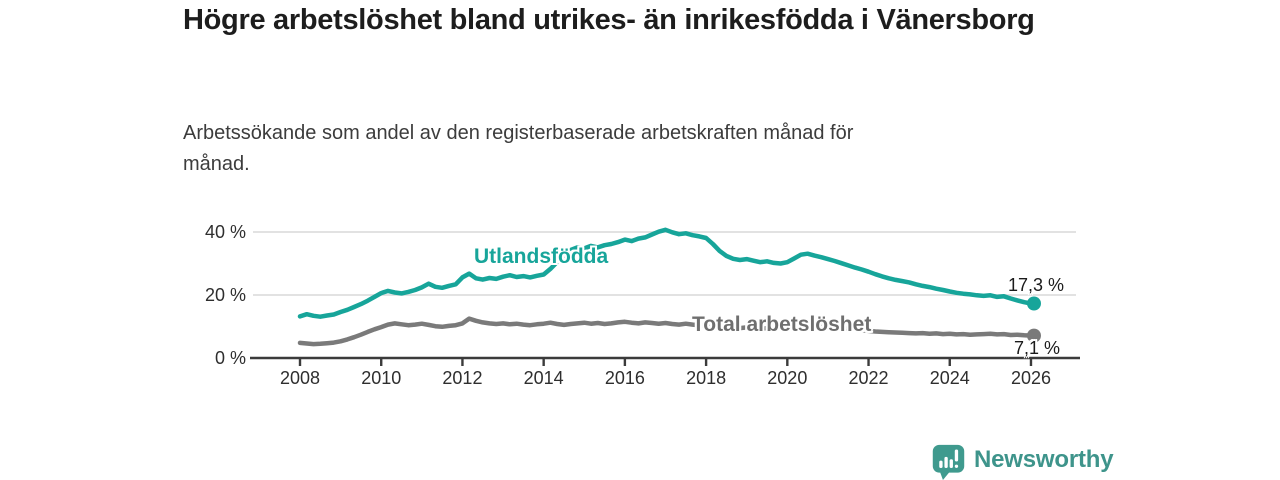 This screenshot has height=480, width=1280. Describe the element at coordinates (300, 378) in the screenshot. I see `x-tick-label: 2008` at that location.